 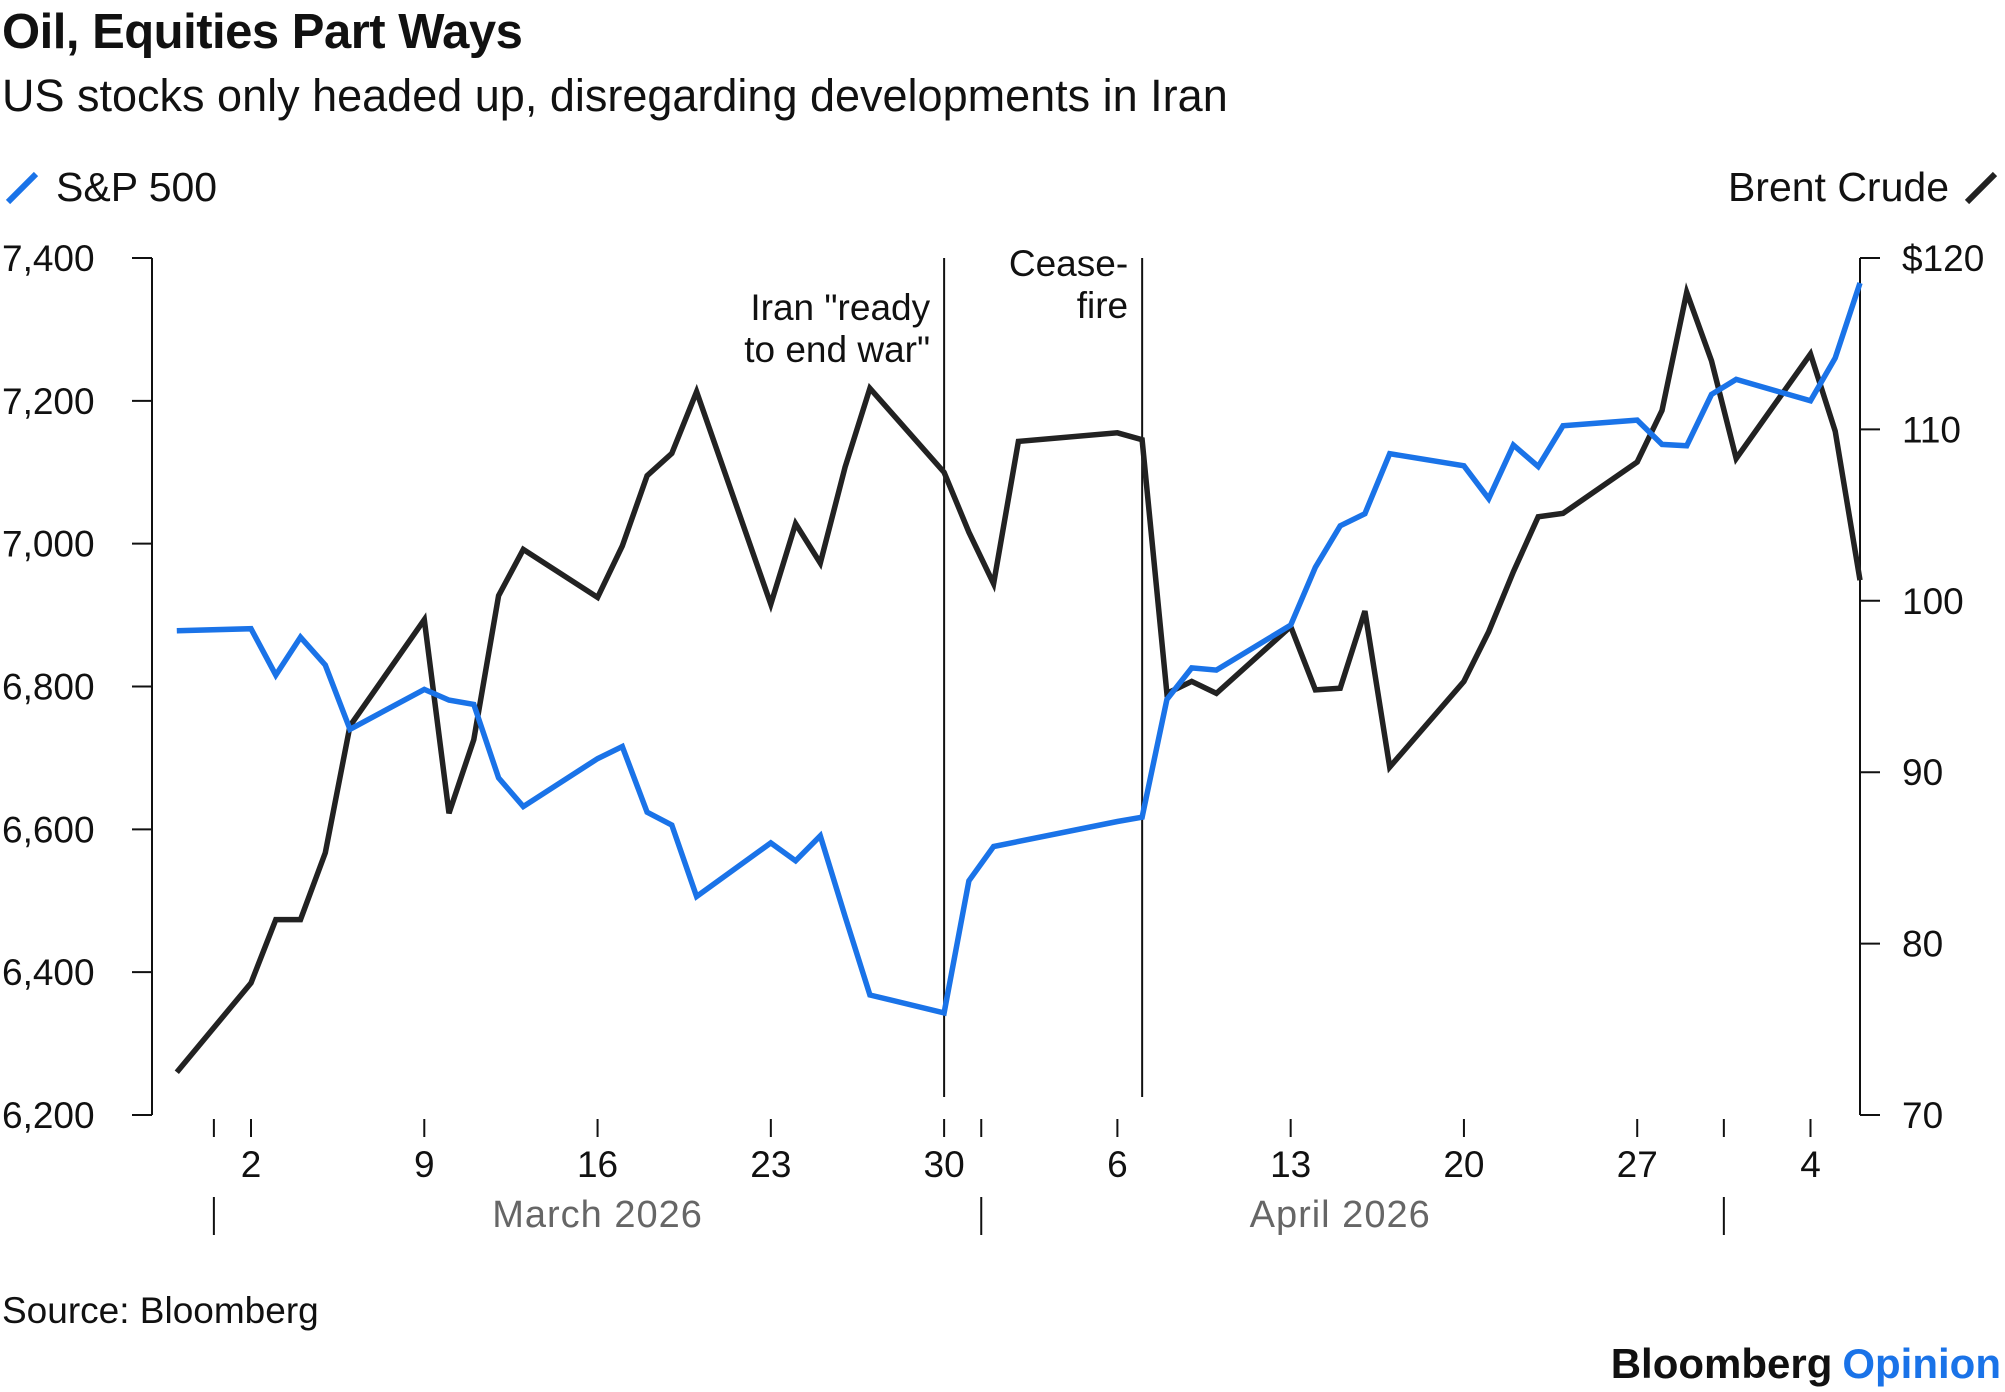 I want to click on month-label: April 2026, so click(x=1340, y=1215).